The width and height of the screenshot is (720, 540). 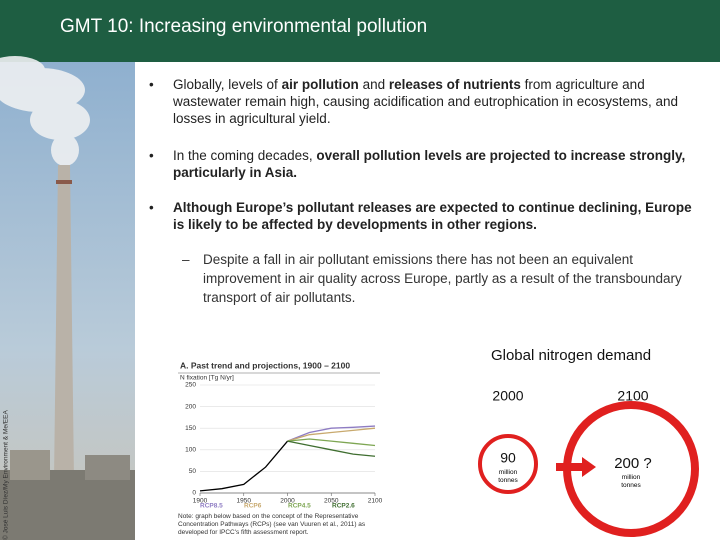 I want to click on bullet-text: Globally, levels of, so click(x=227, y=84).